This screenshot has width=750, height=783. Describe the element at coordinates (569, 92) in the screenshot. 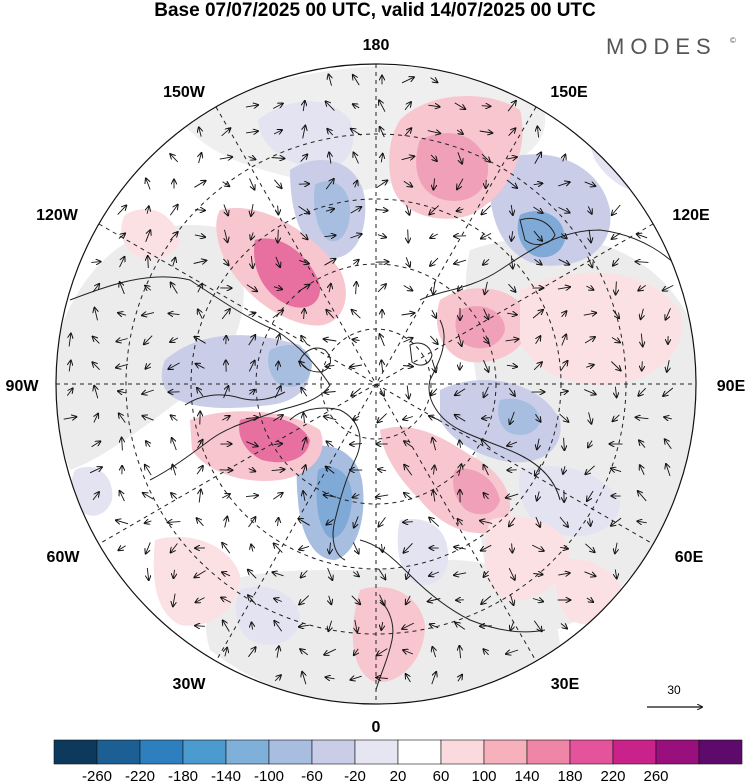

I see `lon-label-150e: 150E` at that location.